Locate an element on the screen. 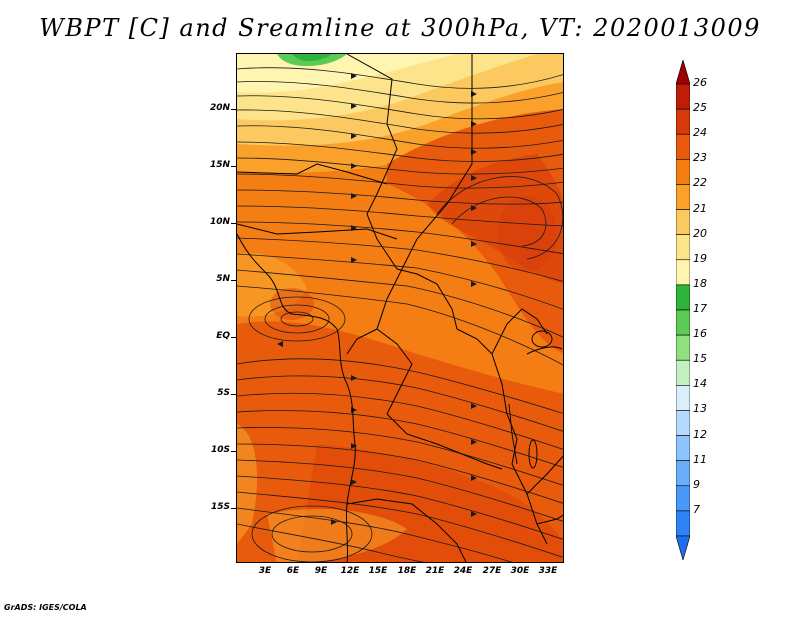 This screenshot has width=800, height=618. colorbar-label-7: 7 is located at coordinates (696, 509).